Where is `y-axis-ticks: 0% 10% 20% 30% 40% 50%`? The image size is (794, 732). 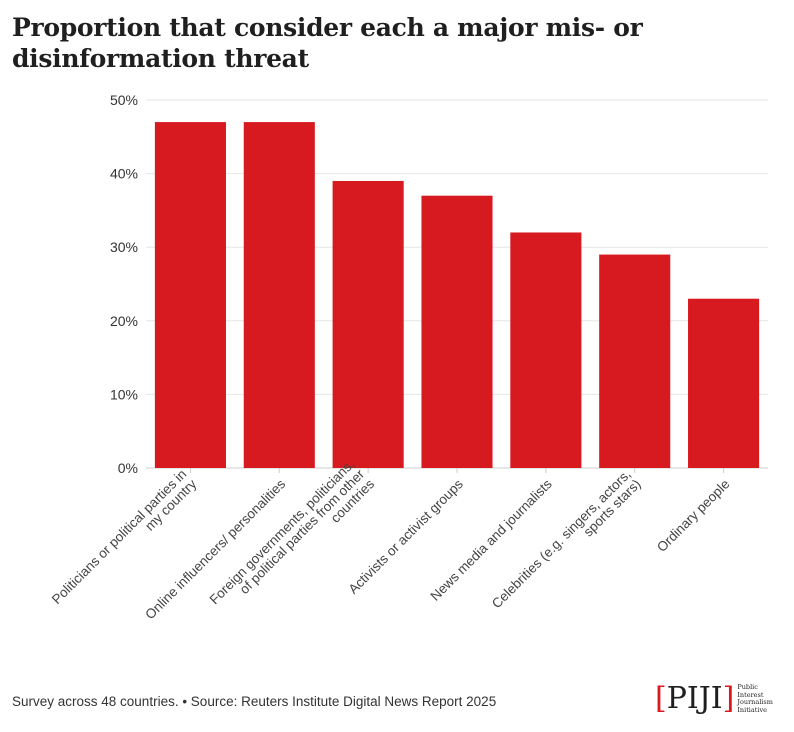
y-axis-ticks: 0% 10% 20% 30% 40% 50% is located at coordinates (124, 284).